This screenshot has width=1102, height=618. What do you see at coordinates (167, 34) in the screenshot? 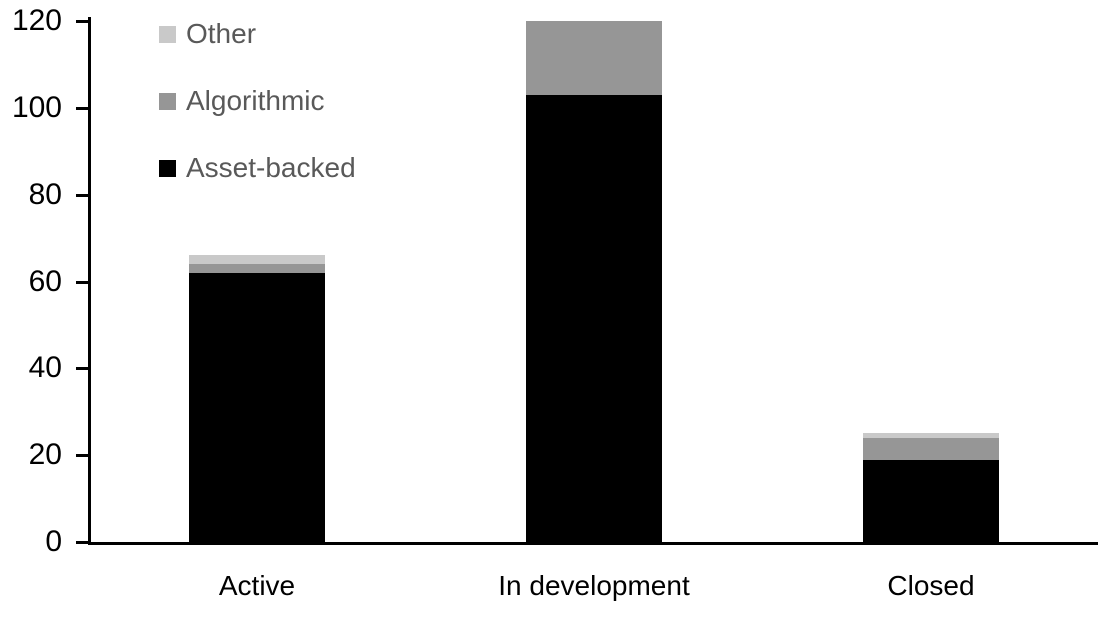
I see `legend-swatch-other-icon` at bounding box center [167, 34].